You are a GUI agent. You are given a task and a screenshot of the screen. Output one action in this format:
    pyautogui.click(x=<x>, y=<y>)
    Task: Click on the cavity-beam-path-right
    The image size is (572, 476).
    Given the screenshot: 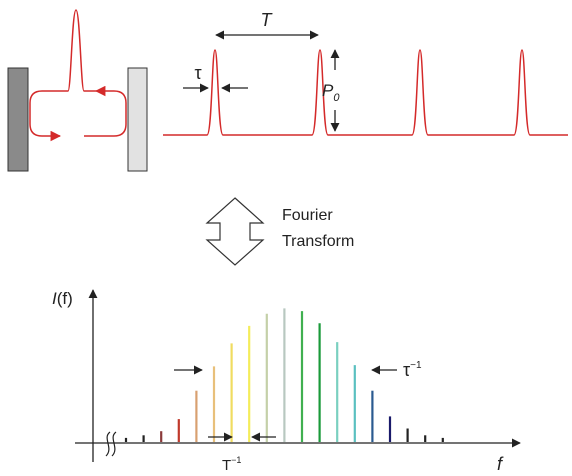 What is the action you would take?
    pyautogui.click(x=105, y=111)
    